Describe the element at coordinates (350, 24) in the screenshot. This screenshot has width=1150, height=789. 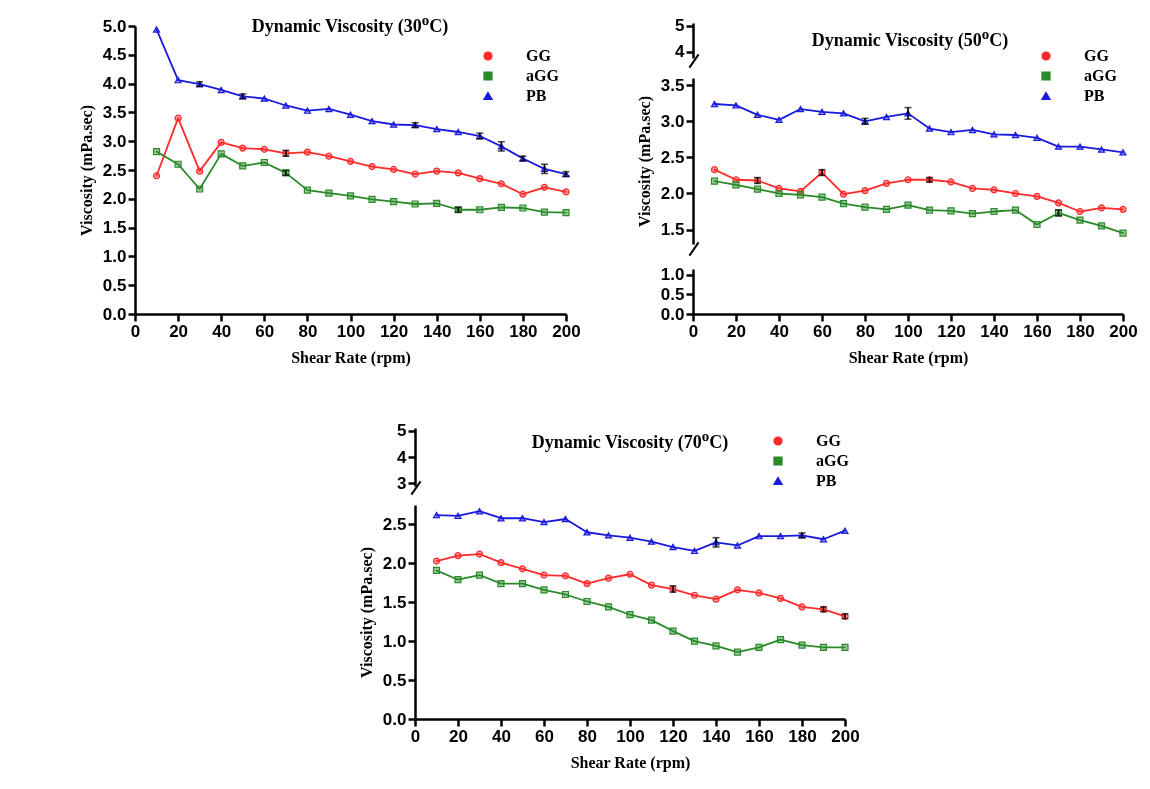
I see `chart-title: Dynamic Viscosity (30$^{o}$C)` at that location.